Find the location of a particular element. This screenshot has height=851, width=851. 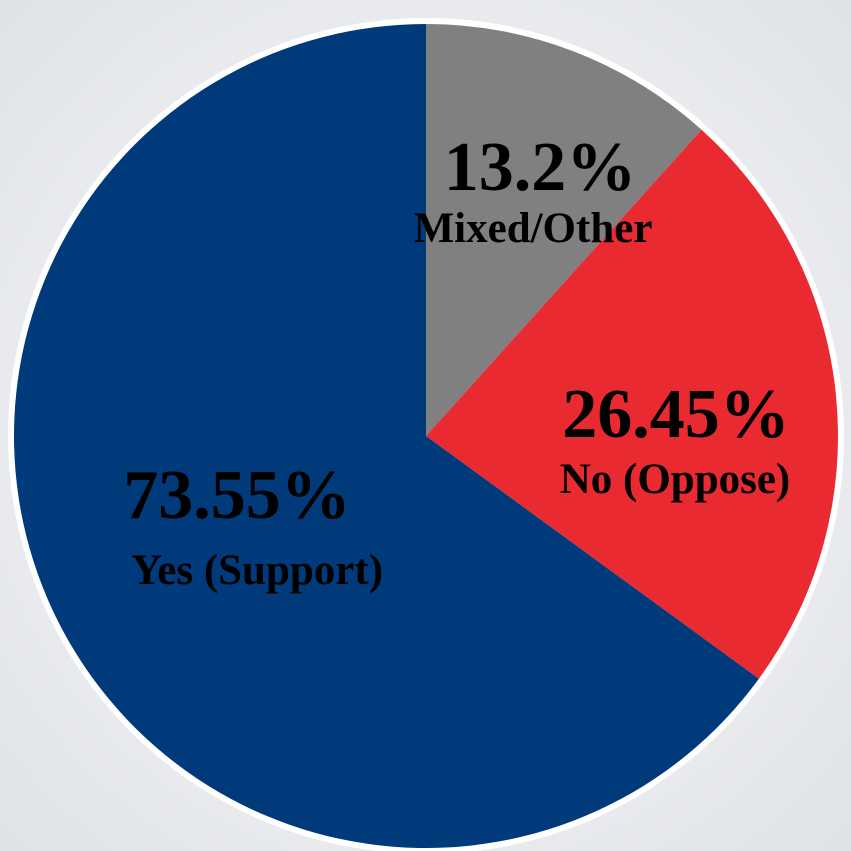

slice-label-no-oppose: 26.45% No (Oppose) is located at coordinates (675, 439).